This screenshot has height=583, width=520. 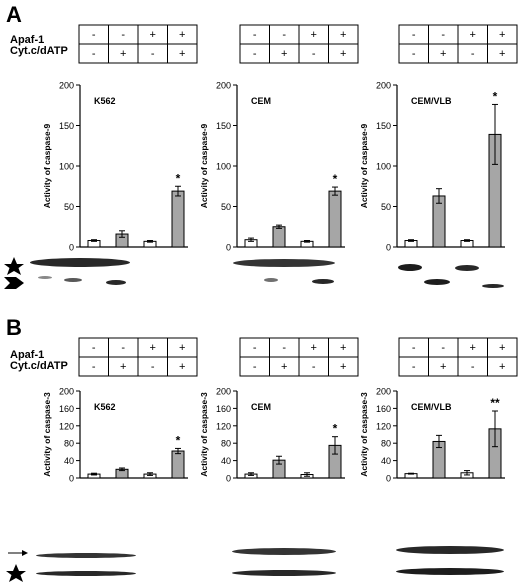 I want to click on condition-table-b1: - - + + - + - +, so click(x=299, y=357).